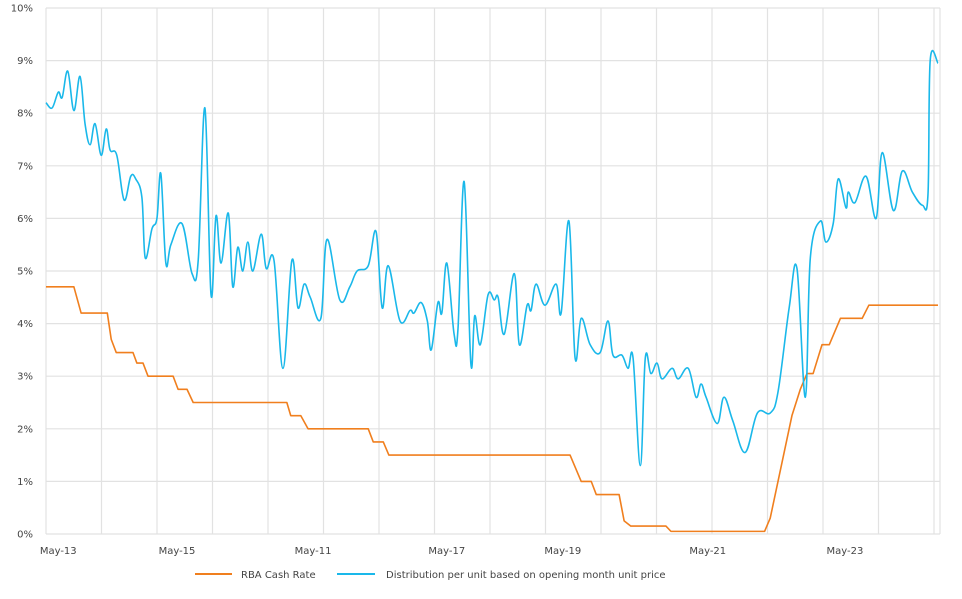 The height and width of the screenshot is (599, 962). Describe the element at coordinates (25, 114) in the screenshot. I see `y-tick-label: 8%` at that location.